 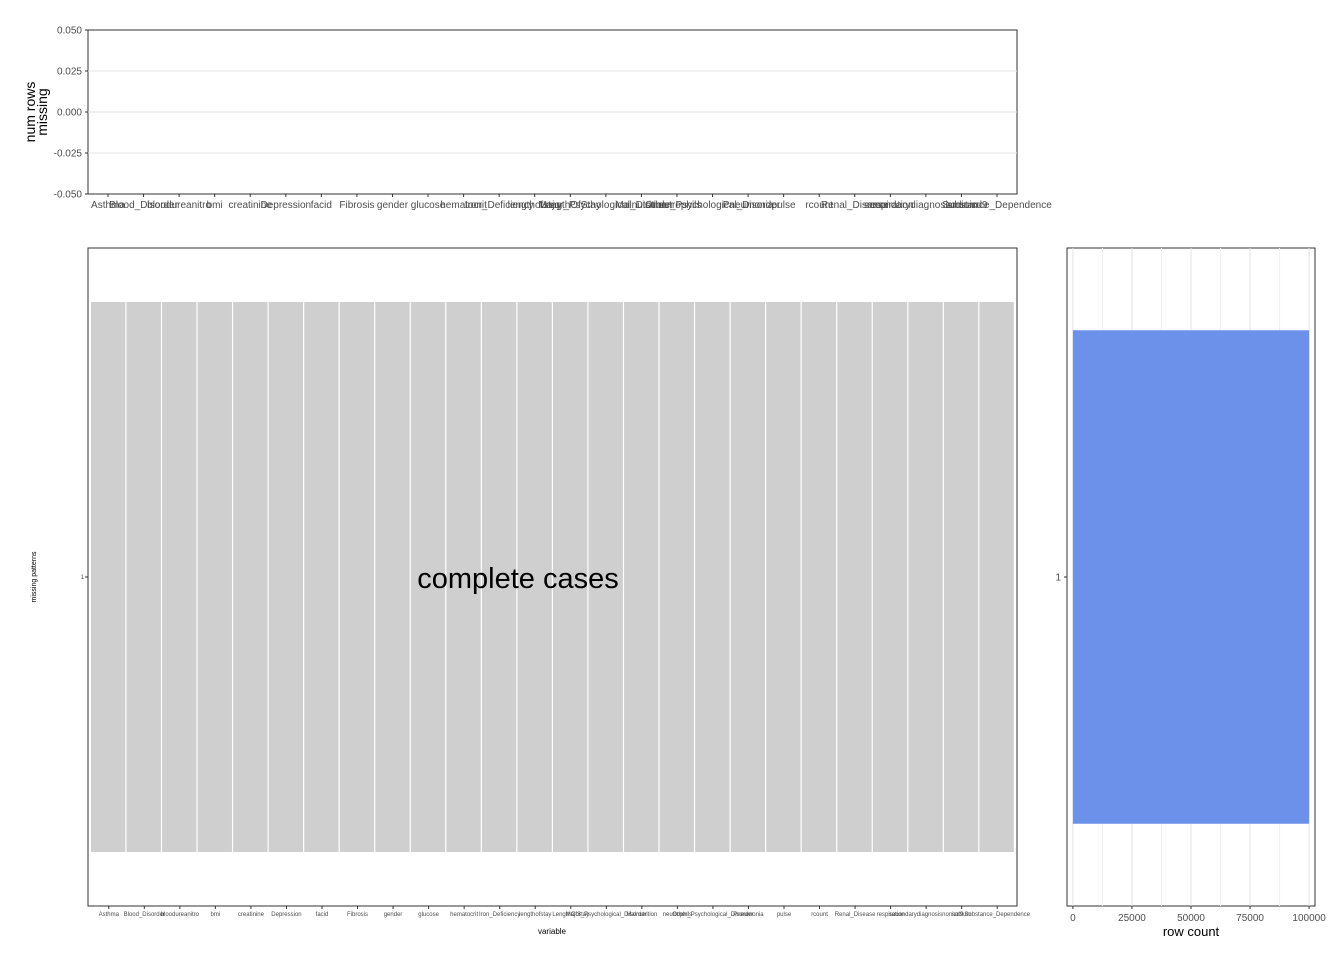 I want to click on row-count-bar, so click(x=1191, y=577).